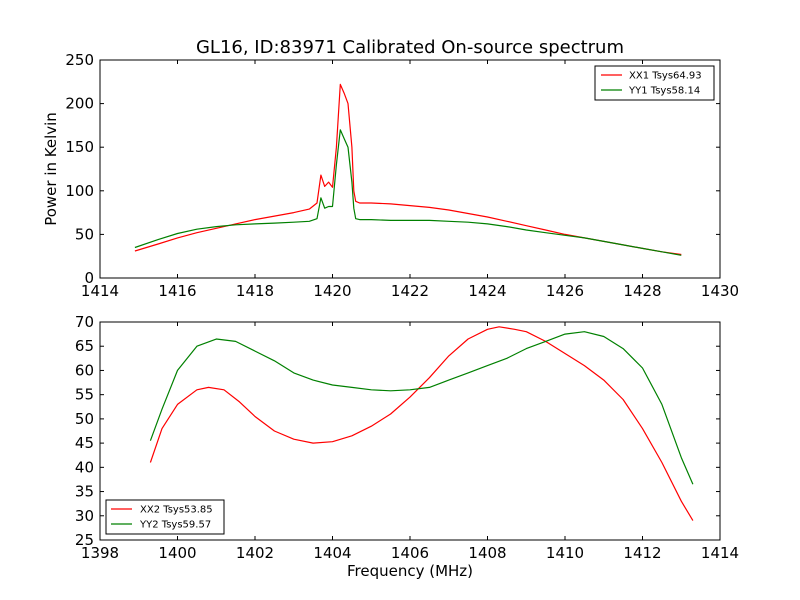 The image size is (800, 600). I want to click on top-plot-x-tick-label-3: 1420, so click(332, 291).